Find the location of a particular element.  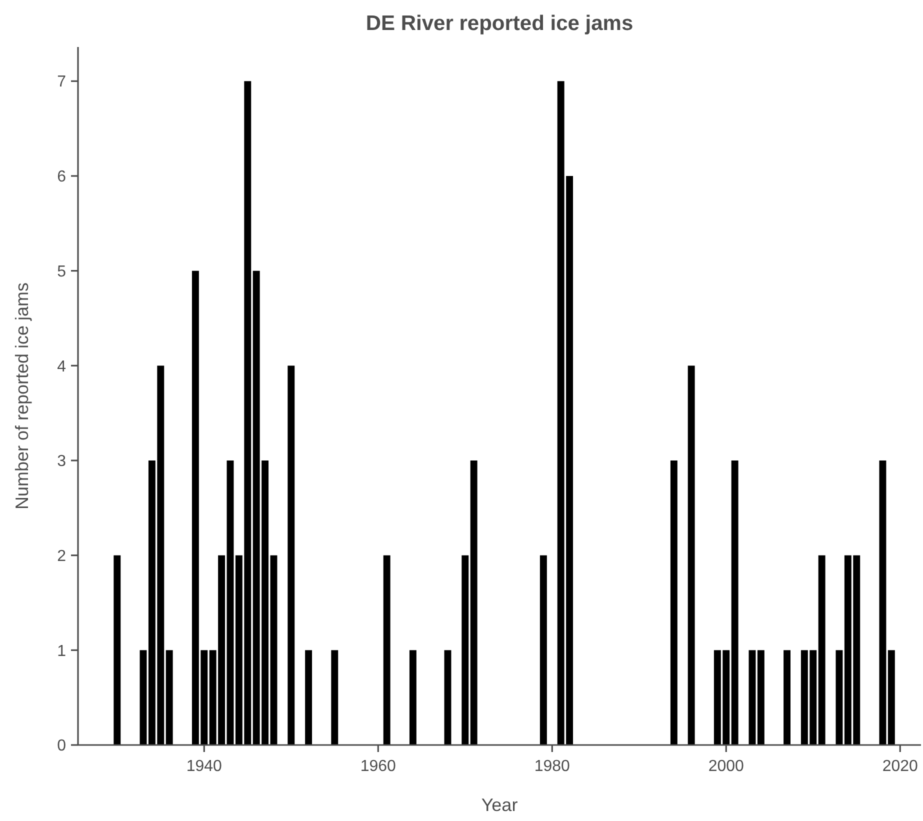

y-tick-label: 7 is located at coordinates (61, 82).